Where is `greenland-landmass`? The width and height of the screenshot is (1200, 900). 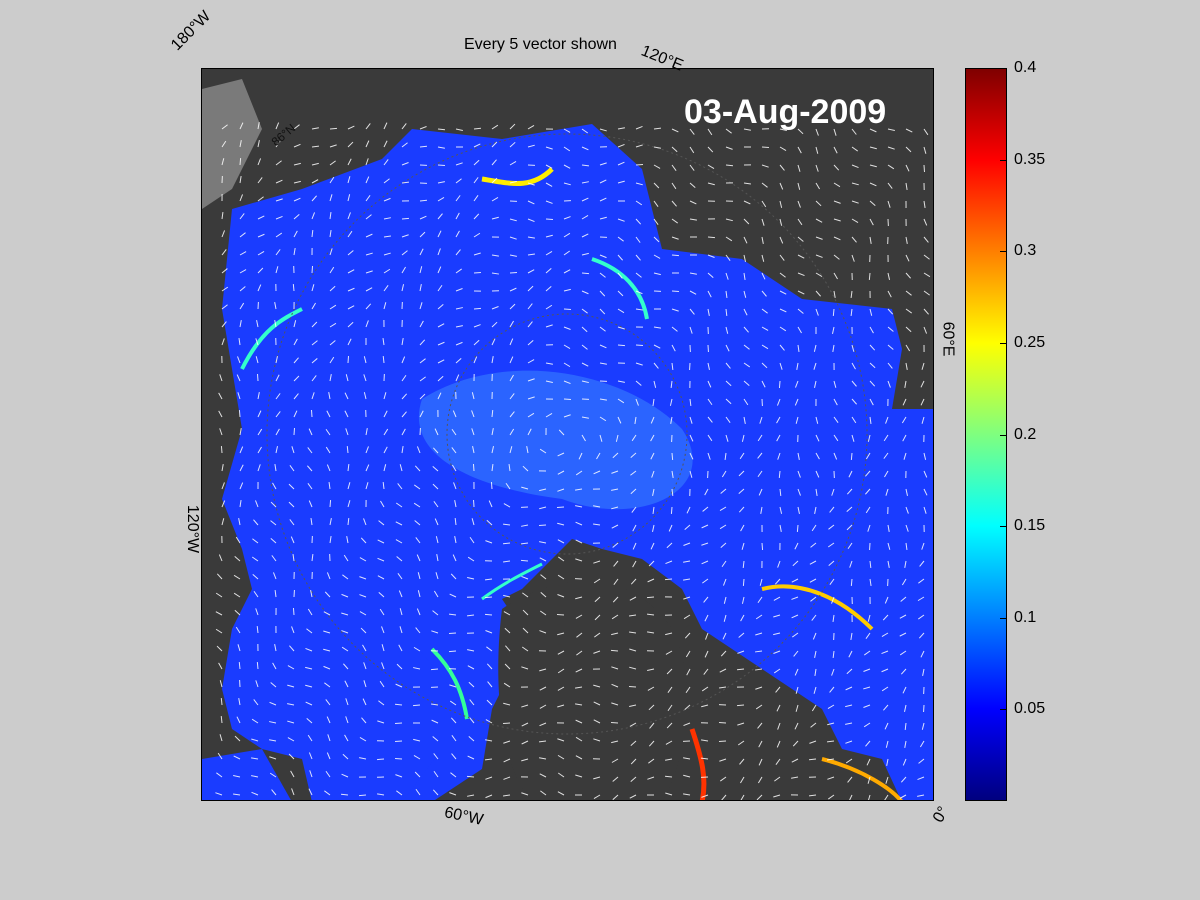
greenland-landmass is located at coordinates (593, 690).